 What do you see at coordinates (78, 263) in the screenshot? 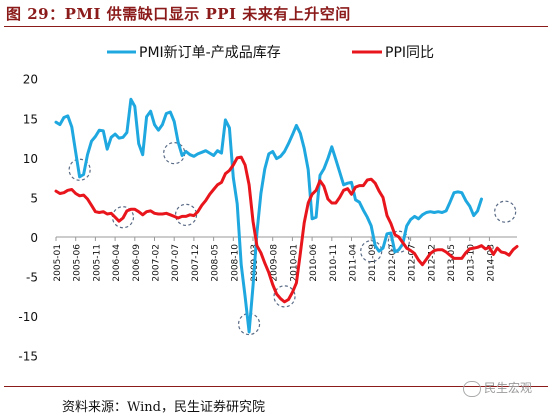
I see `x-tick-label: 2005-06` at bounding box center [78, 263].